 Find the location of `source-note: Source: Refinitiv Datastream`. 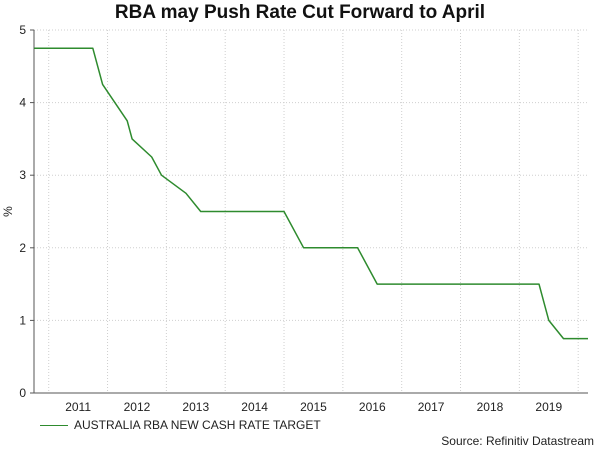

source-note: Source: Refinitiv Datastream is located at coordinates (517, 441).